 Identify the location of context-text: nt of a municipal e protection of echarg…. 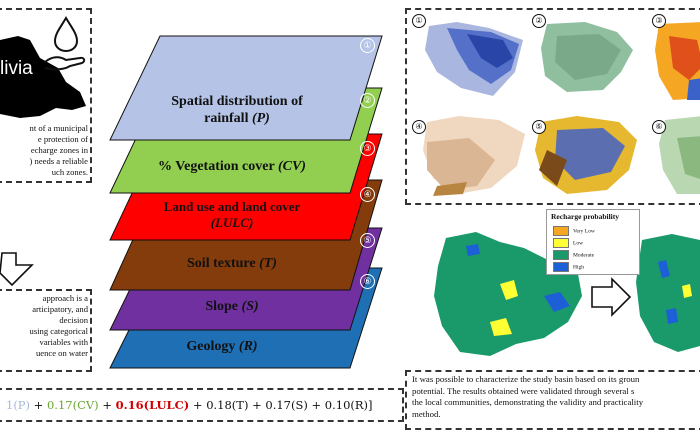
(58, 150).